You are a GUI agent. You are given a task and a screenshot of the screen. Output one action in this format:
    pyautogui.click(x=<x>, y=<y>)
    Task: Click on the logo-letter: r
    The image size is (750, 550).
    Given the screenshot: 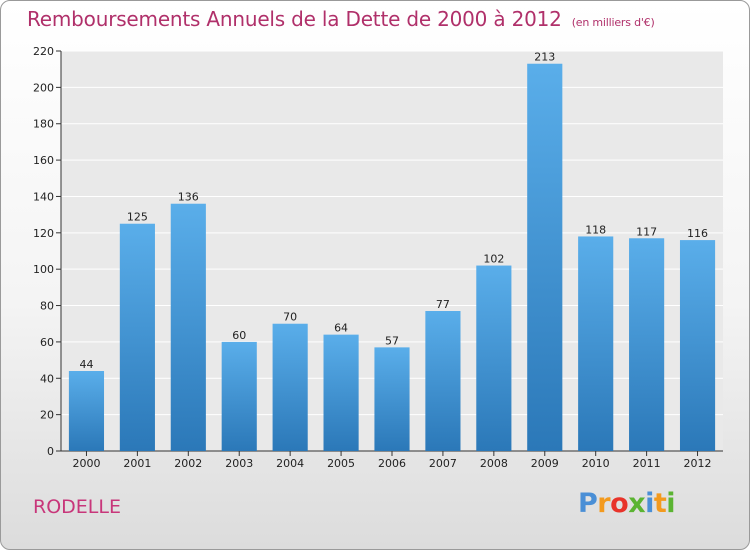 What is the action you would take?
    pyautogui.click(x=604, y=503)
    